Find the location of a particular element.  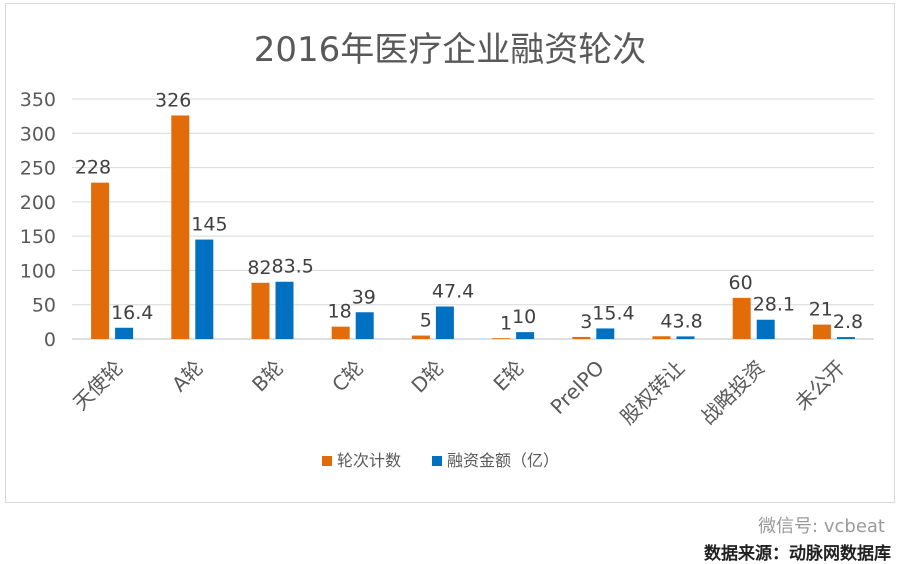

round-count-data-label: 18 is located at coordinates (340, 312).